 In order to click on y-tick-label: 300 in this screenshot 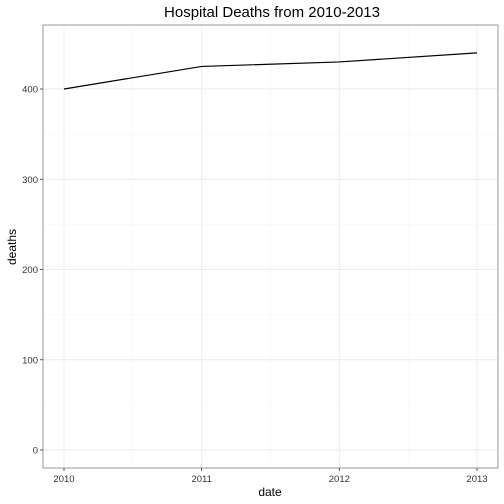, I will do `click(30, 180)`.